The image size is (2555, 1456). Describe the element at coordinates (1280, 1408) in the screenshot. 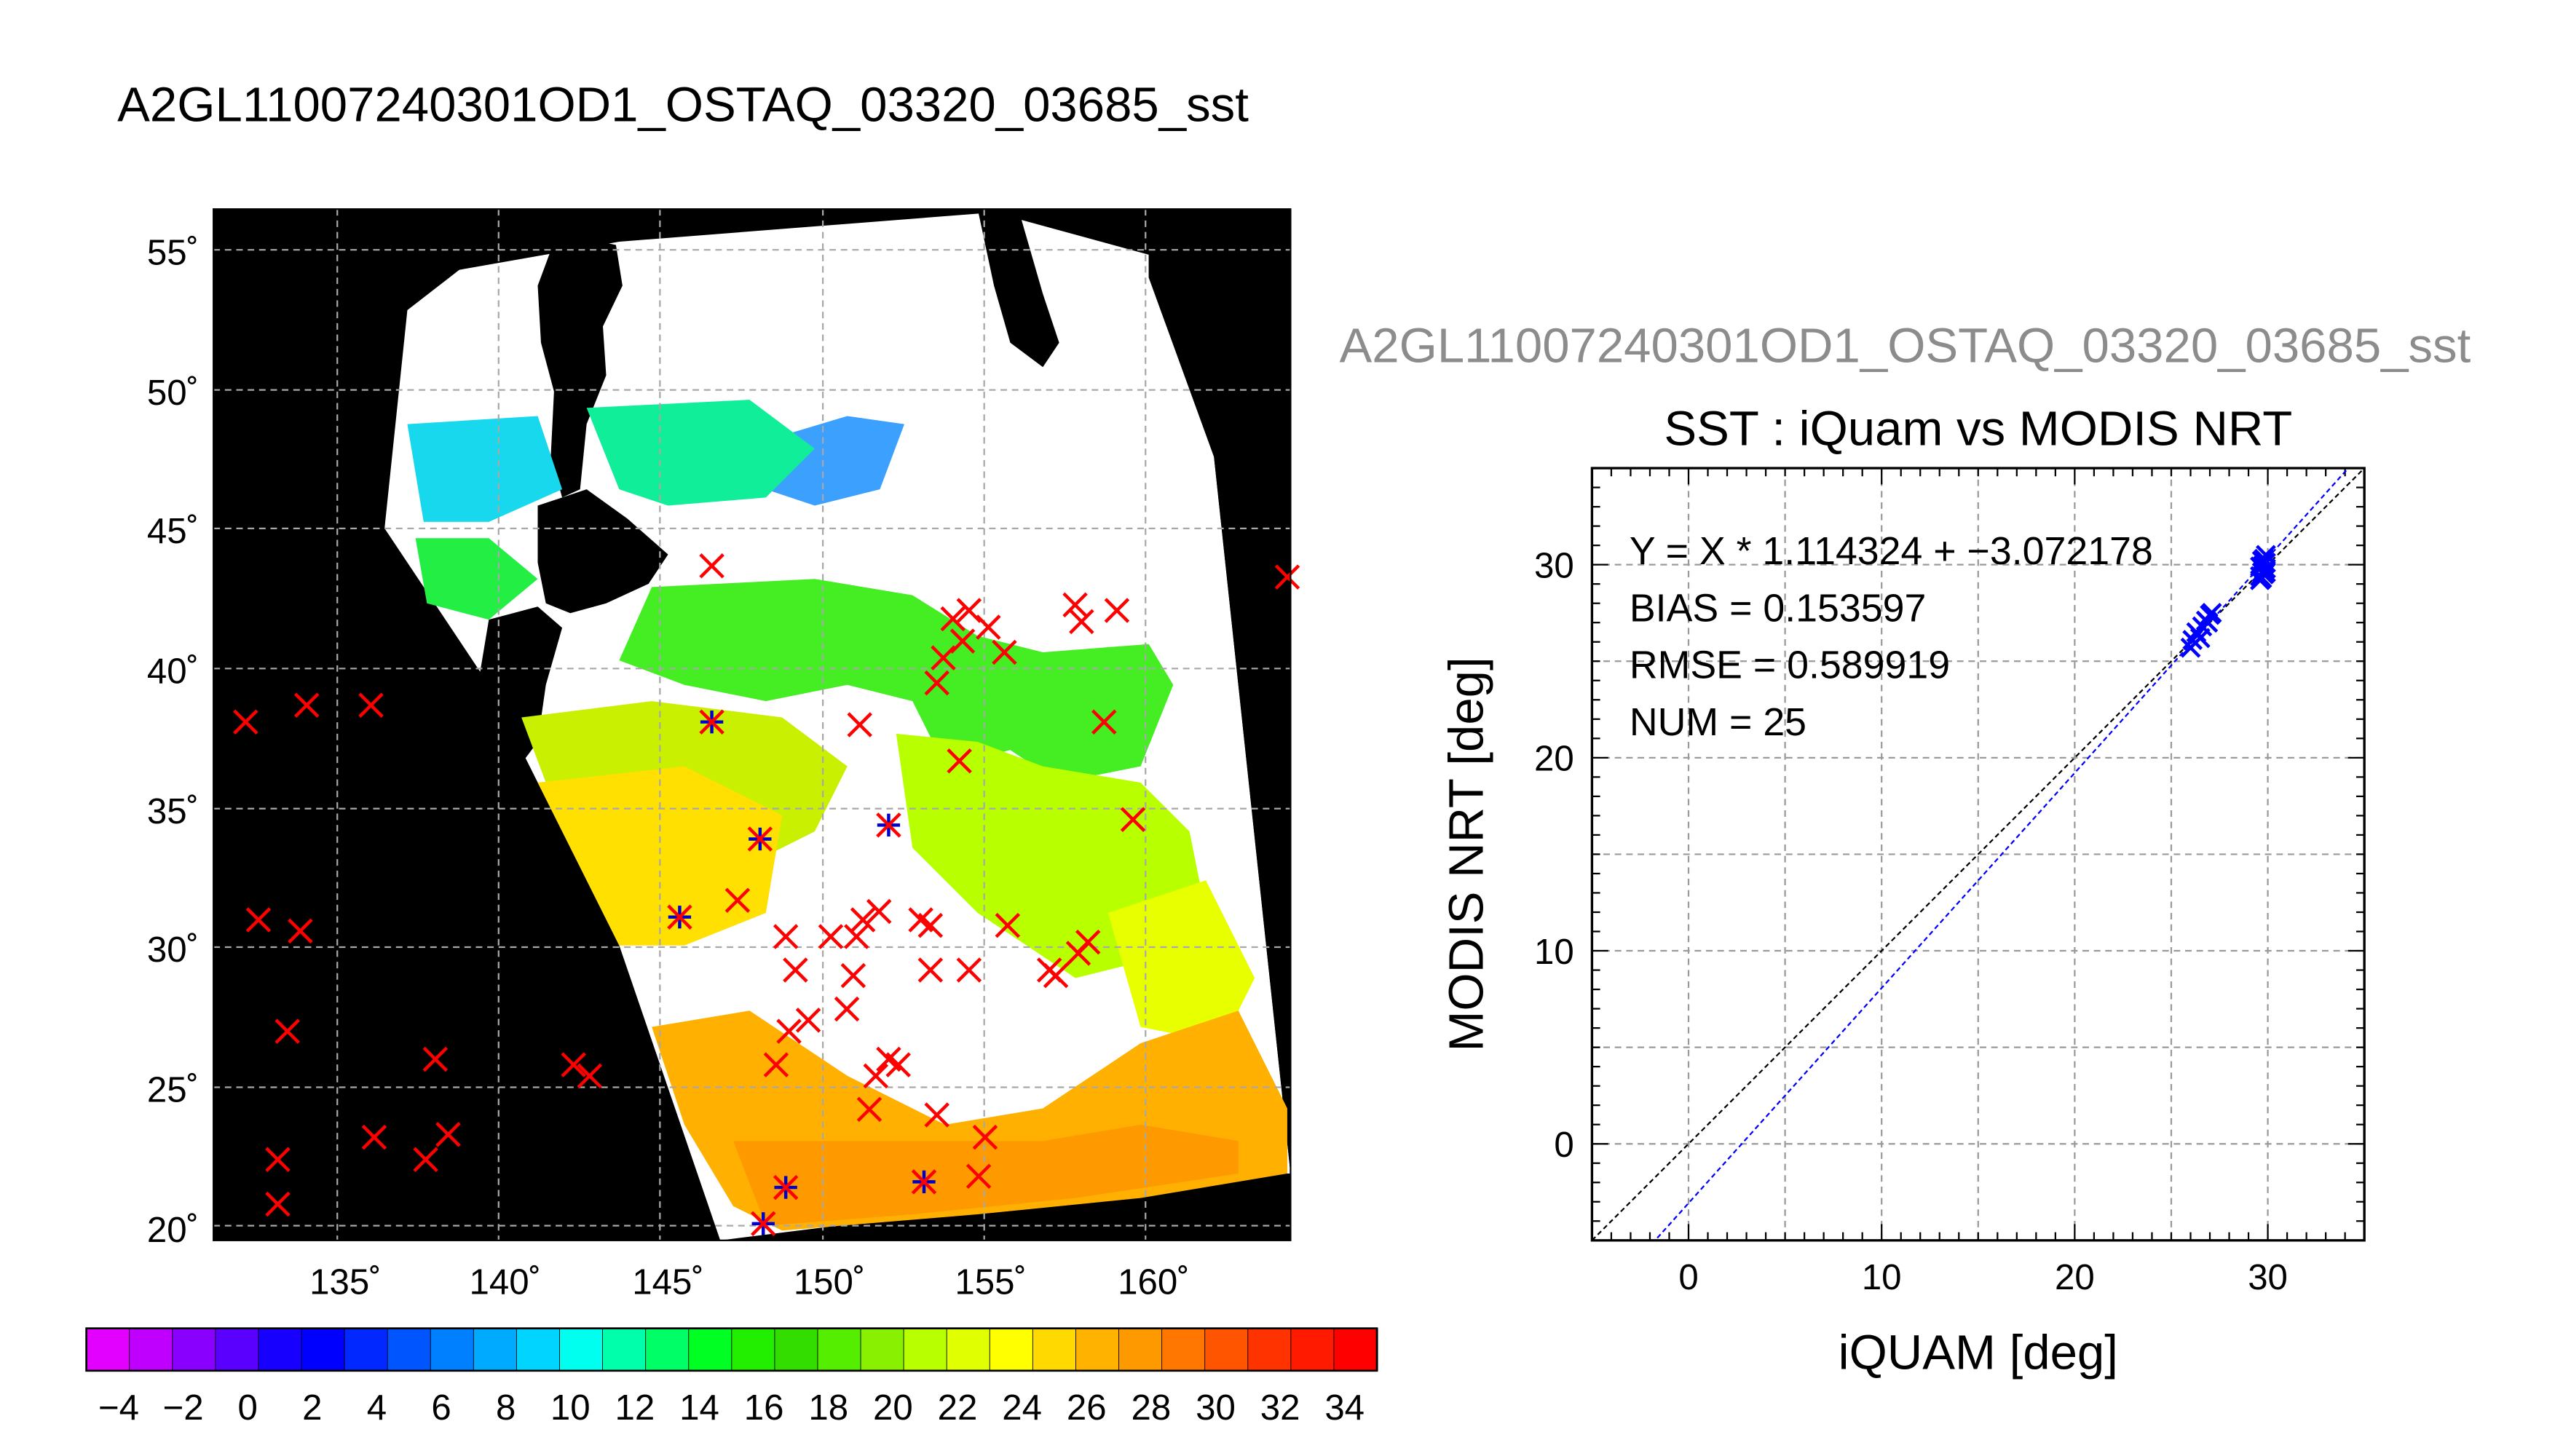

I see `colorbar-tick-label: 32` at that location.